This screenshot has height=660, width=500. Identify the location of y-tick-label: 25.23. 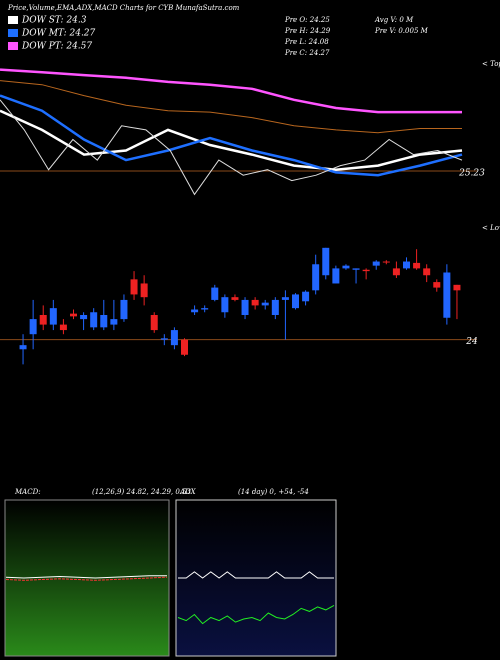
(471, 174).